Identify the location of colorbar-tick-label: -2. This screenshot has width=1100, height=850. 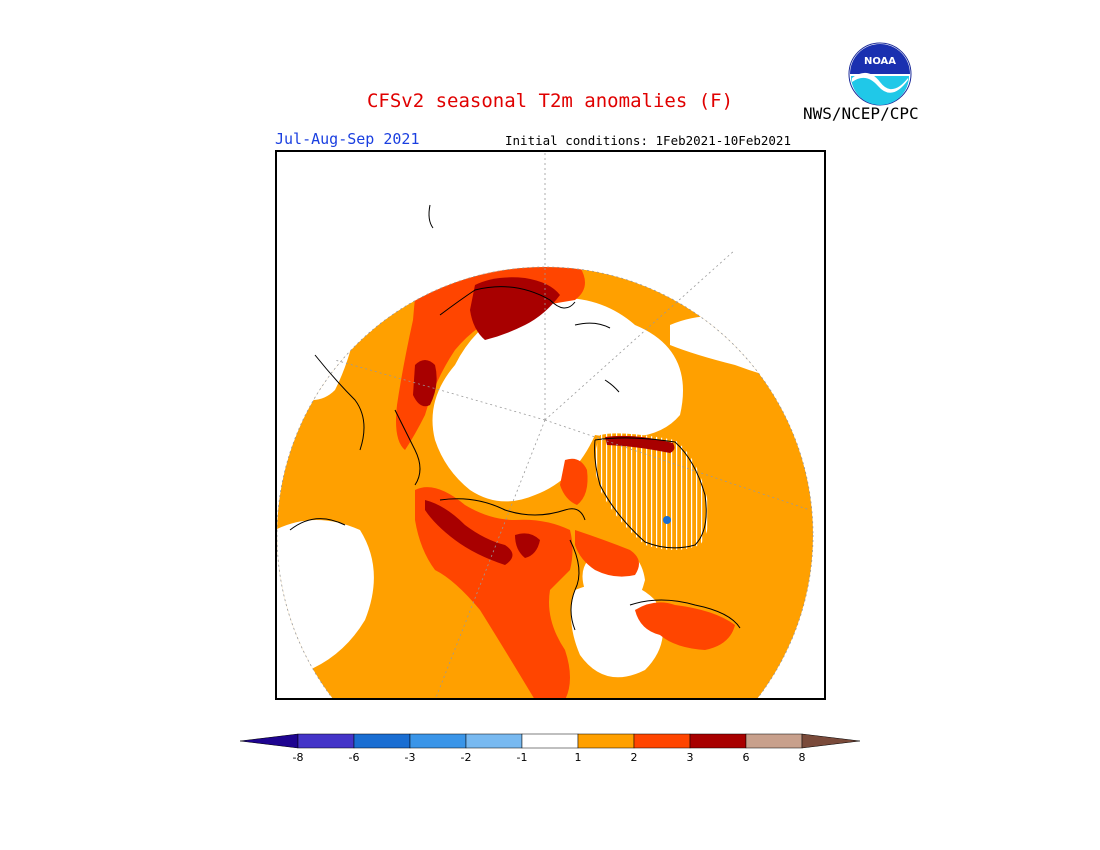
(466, 757).